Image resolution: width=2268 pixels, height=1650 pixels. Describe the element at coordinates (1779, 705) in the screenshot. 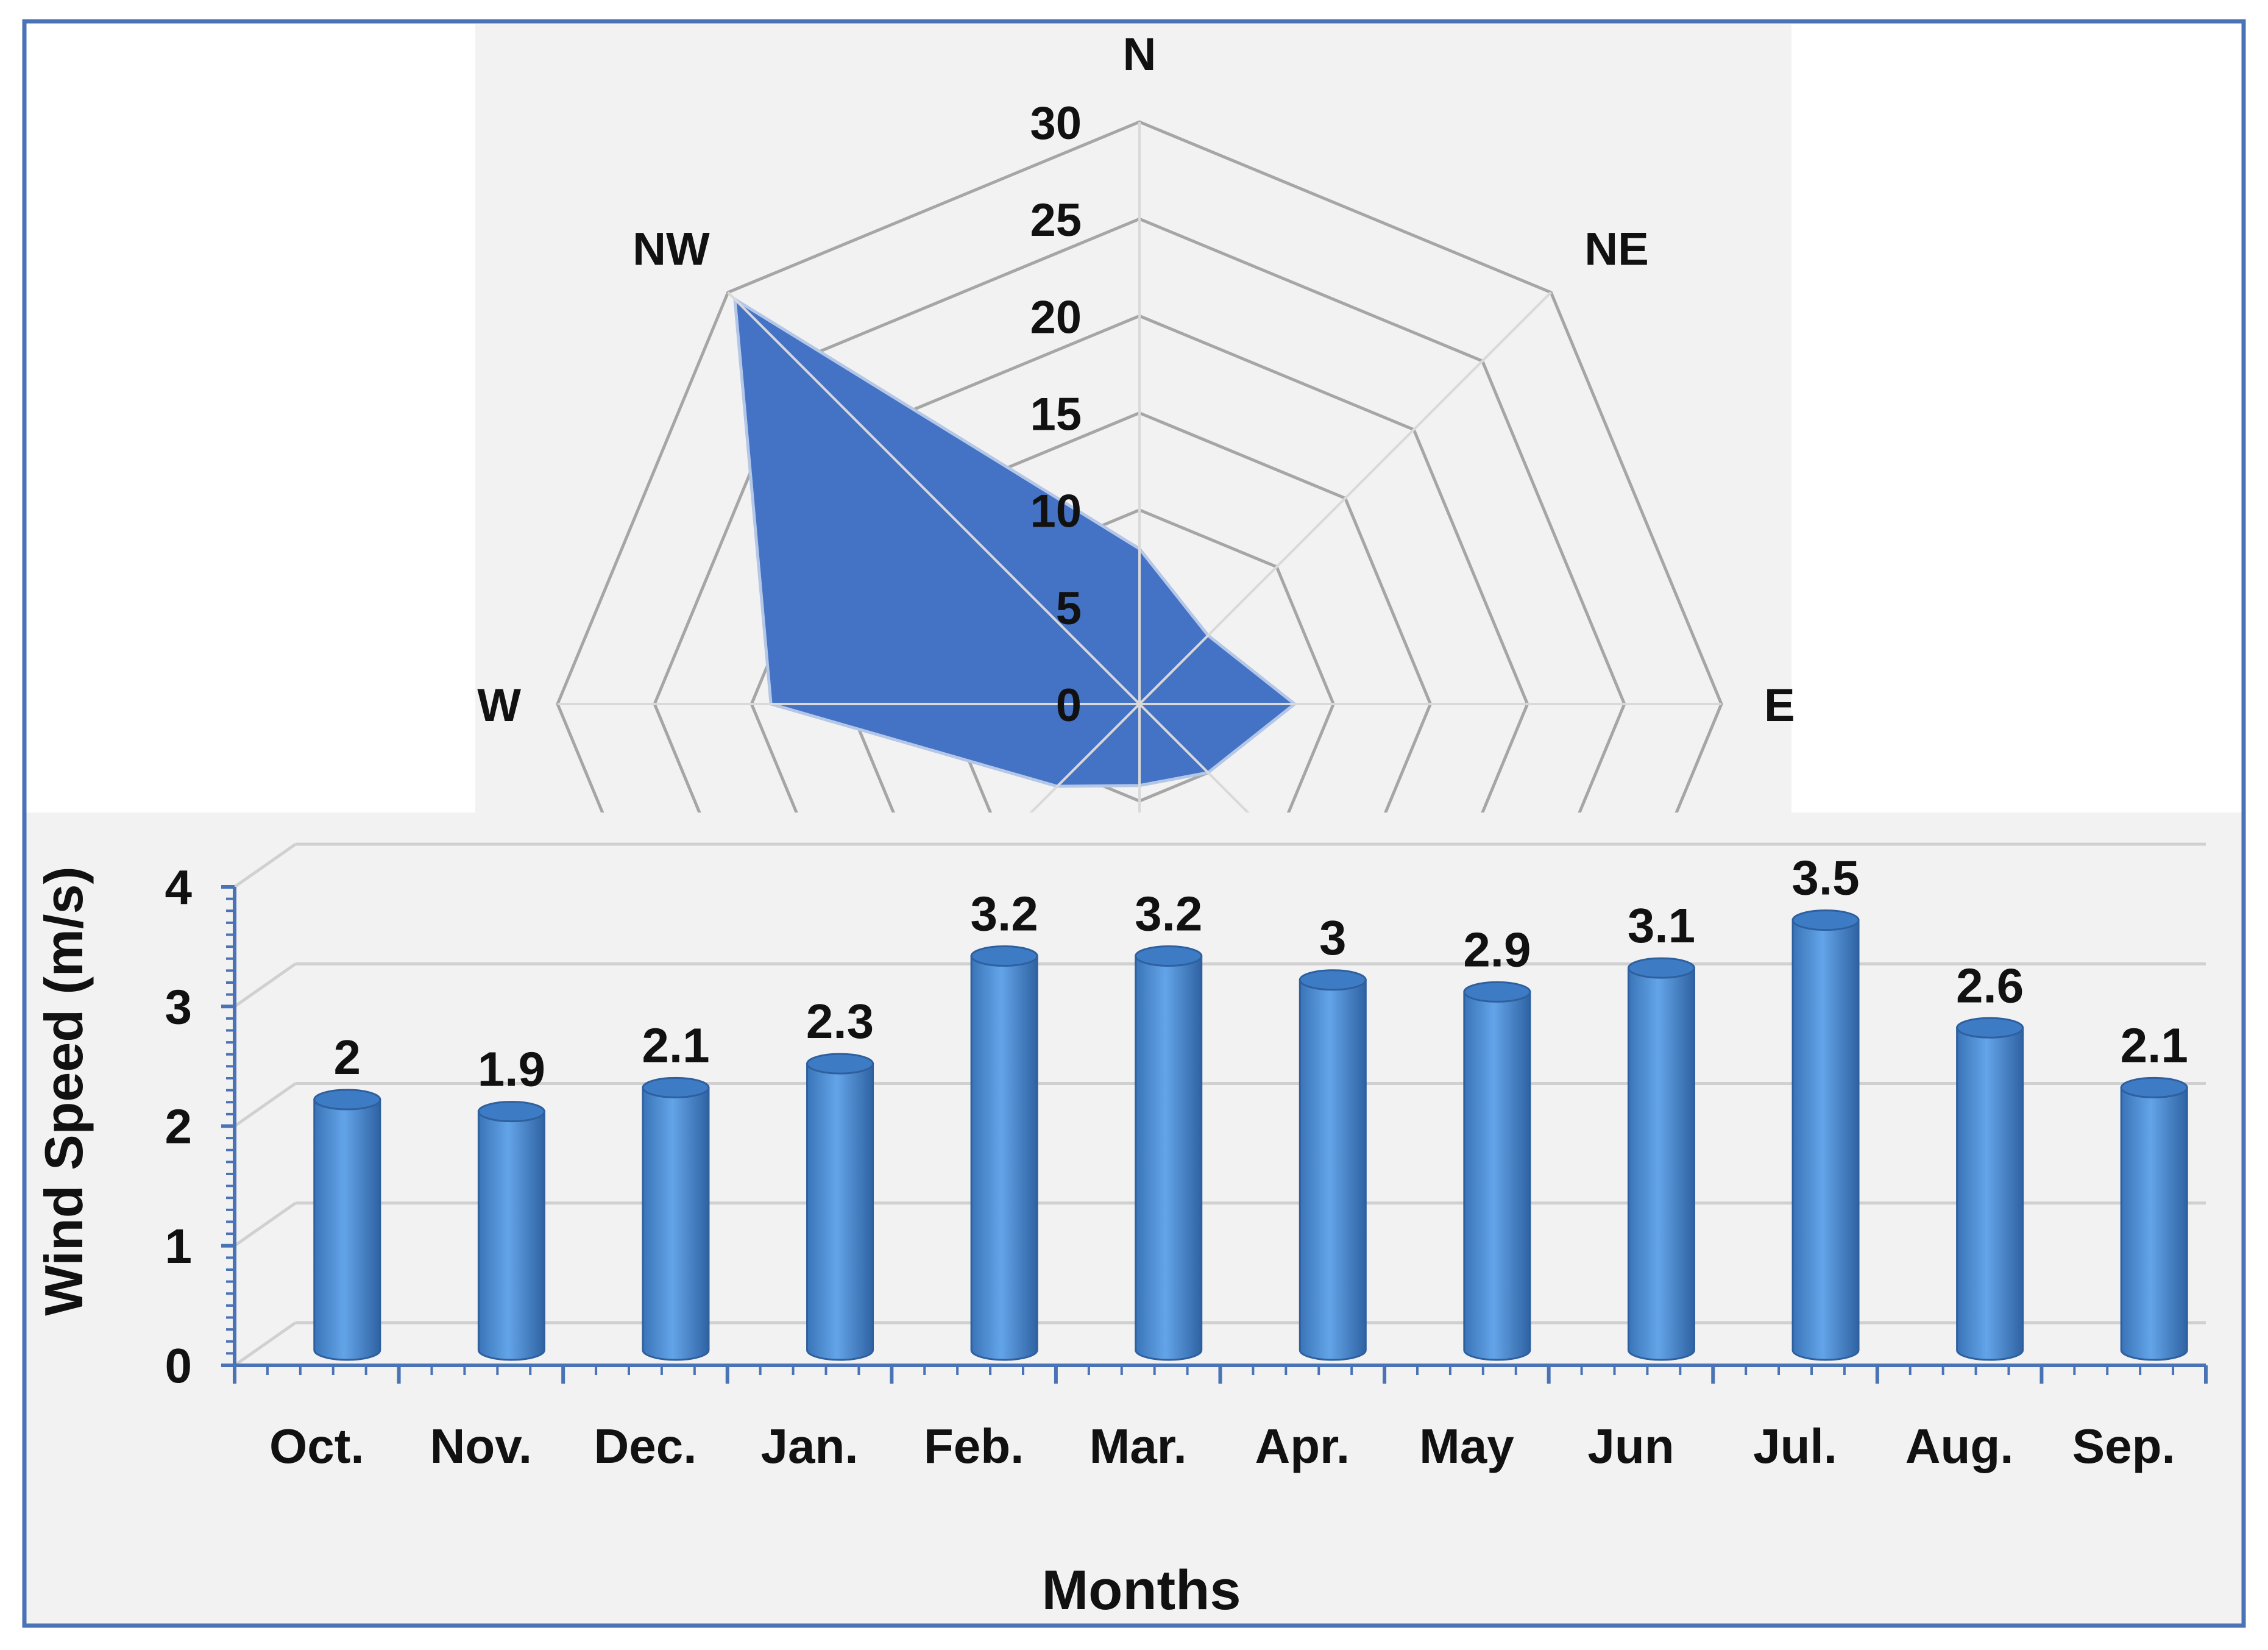

I see `wind-rose-direction-e: E` at that location.